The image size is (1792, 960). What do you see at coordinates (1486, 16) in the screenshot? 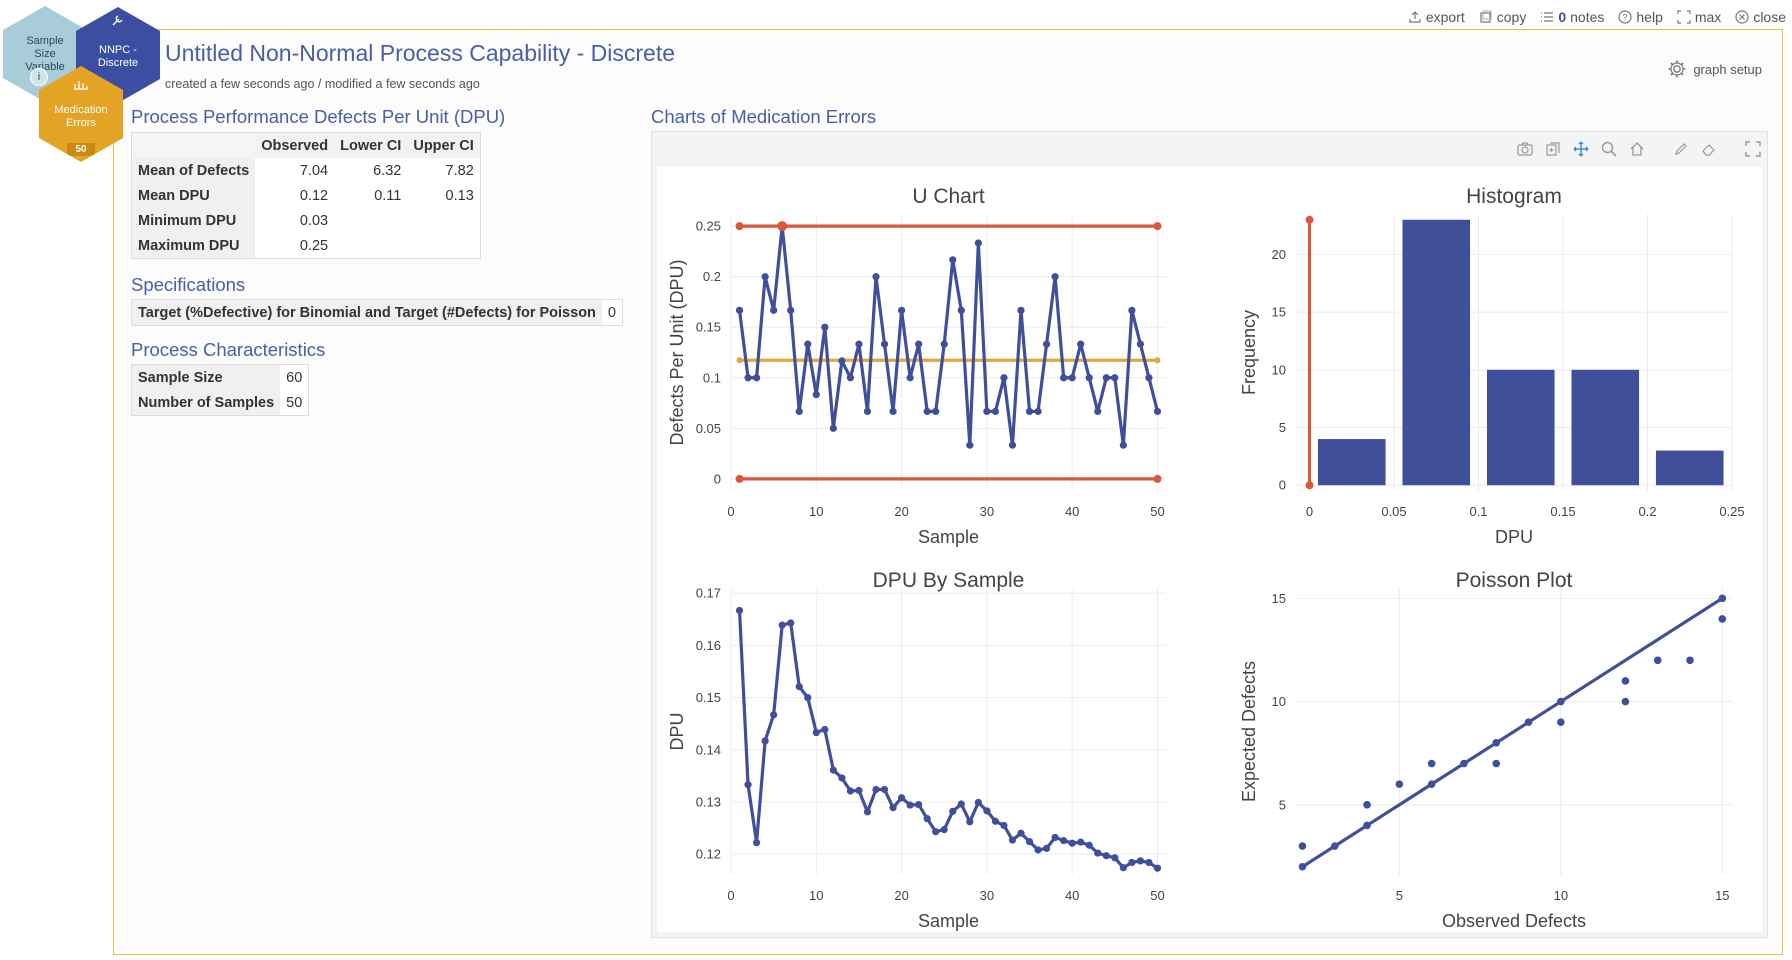
I see `copy-icon` at bounding box center [1486, 16].